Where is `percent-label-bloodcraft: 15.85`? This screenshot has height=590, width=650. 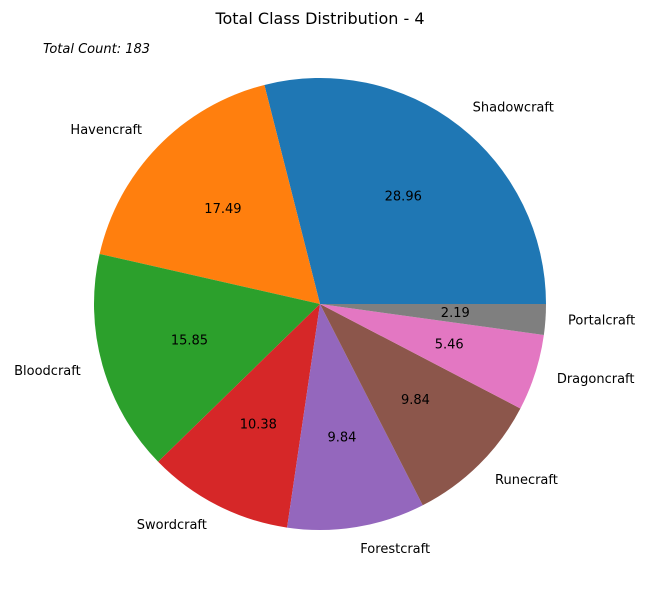 percent-label-bloodcraft: 15.85 is located at coordinates (189, 340).